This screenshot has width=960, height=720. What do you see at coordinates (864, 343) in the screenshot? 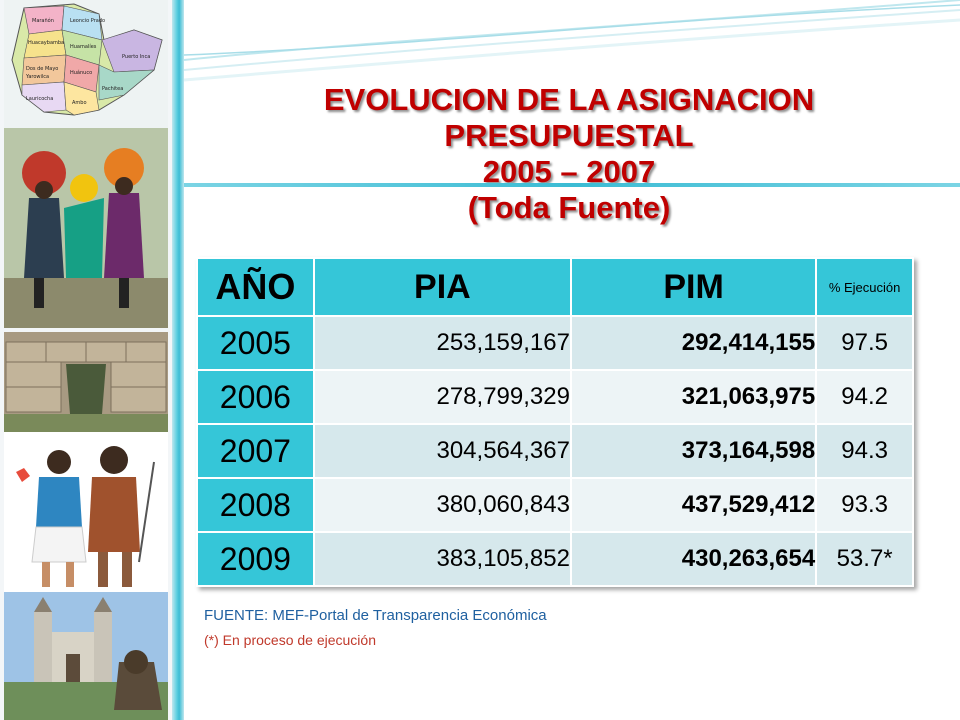
I see `cell-execution: 97.5` at bounding box center [864, 343].